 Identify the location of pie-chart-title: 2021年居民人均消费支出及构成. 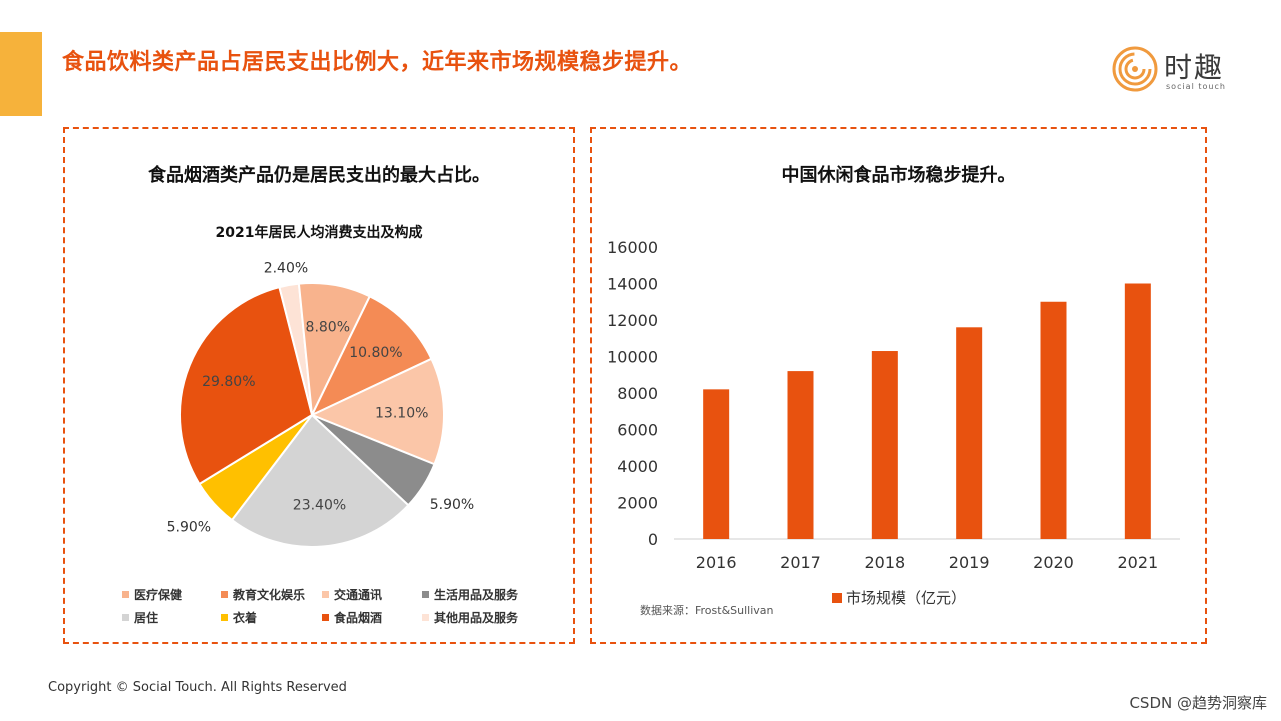
(319, 233).